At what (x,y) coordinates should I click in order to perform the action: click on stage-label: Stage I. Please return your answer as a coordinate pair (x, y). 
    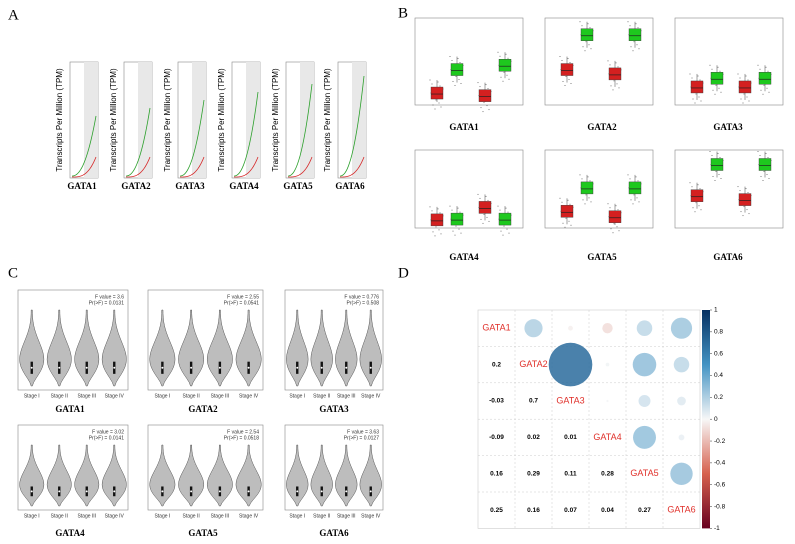
    Looking at the image, I should click on (297, 396).